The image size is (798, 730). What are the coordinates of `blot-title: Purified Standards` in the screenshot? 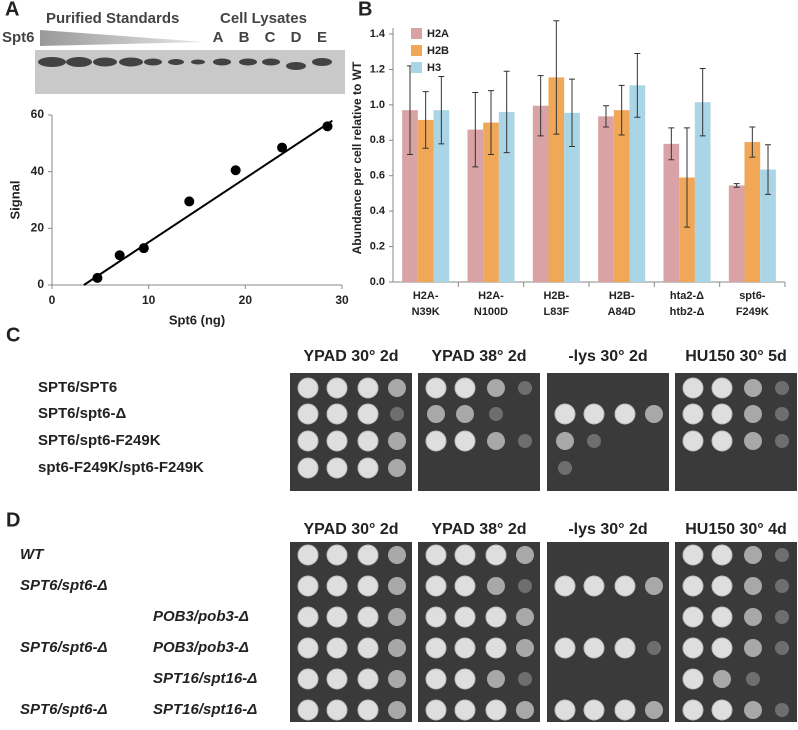 It's located at (112, 18).